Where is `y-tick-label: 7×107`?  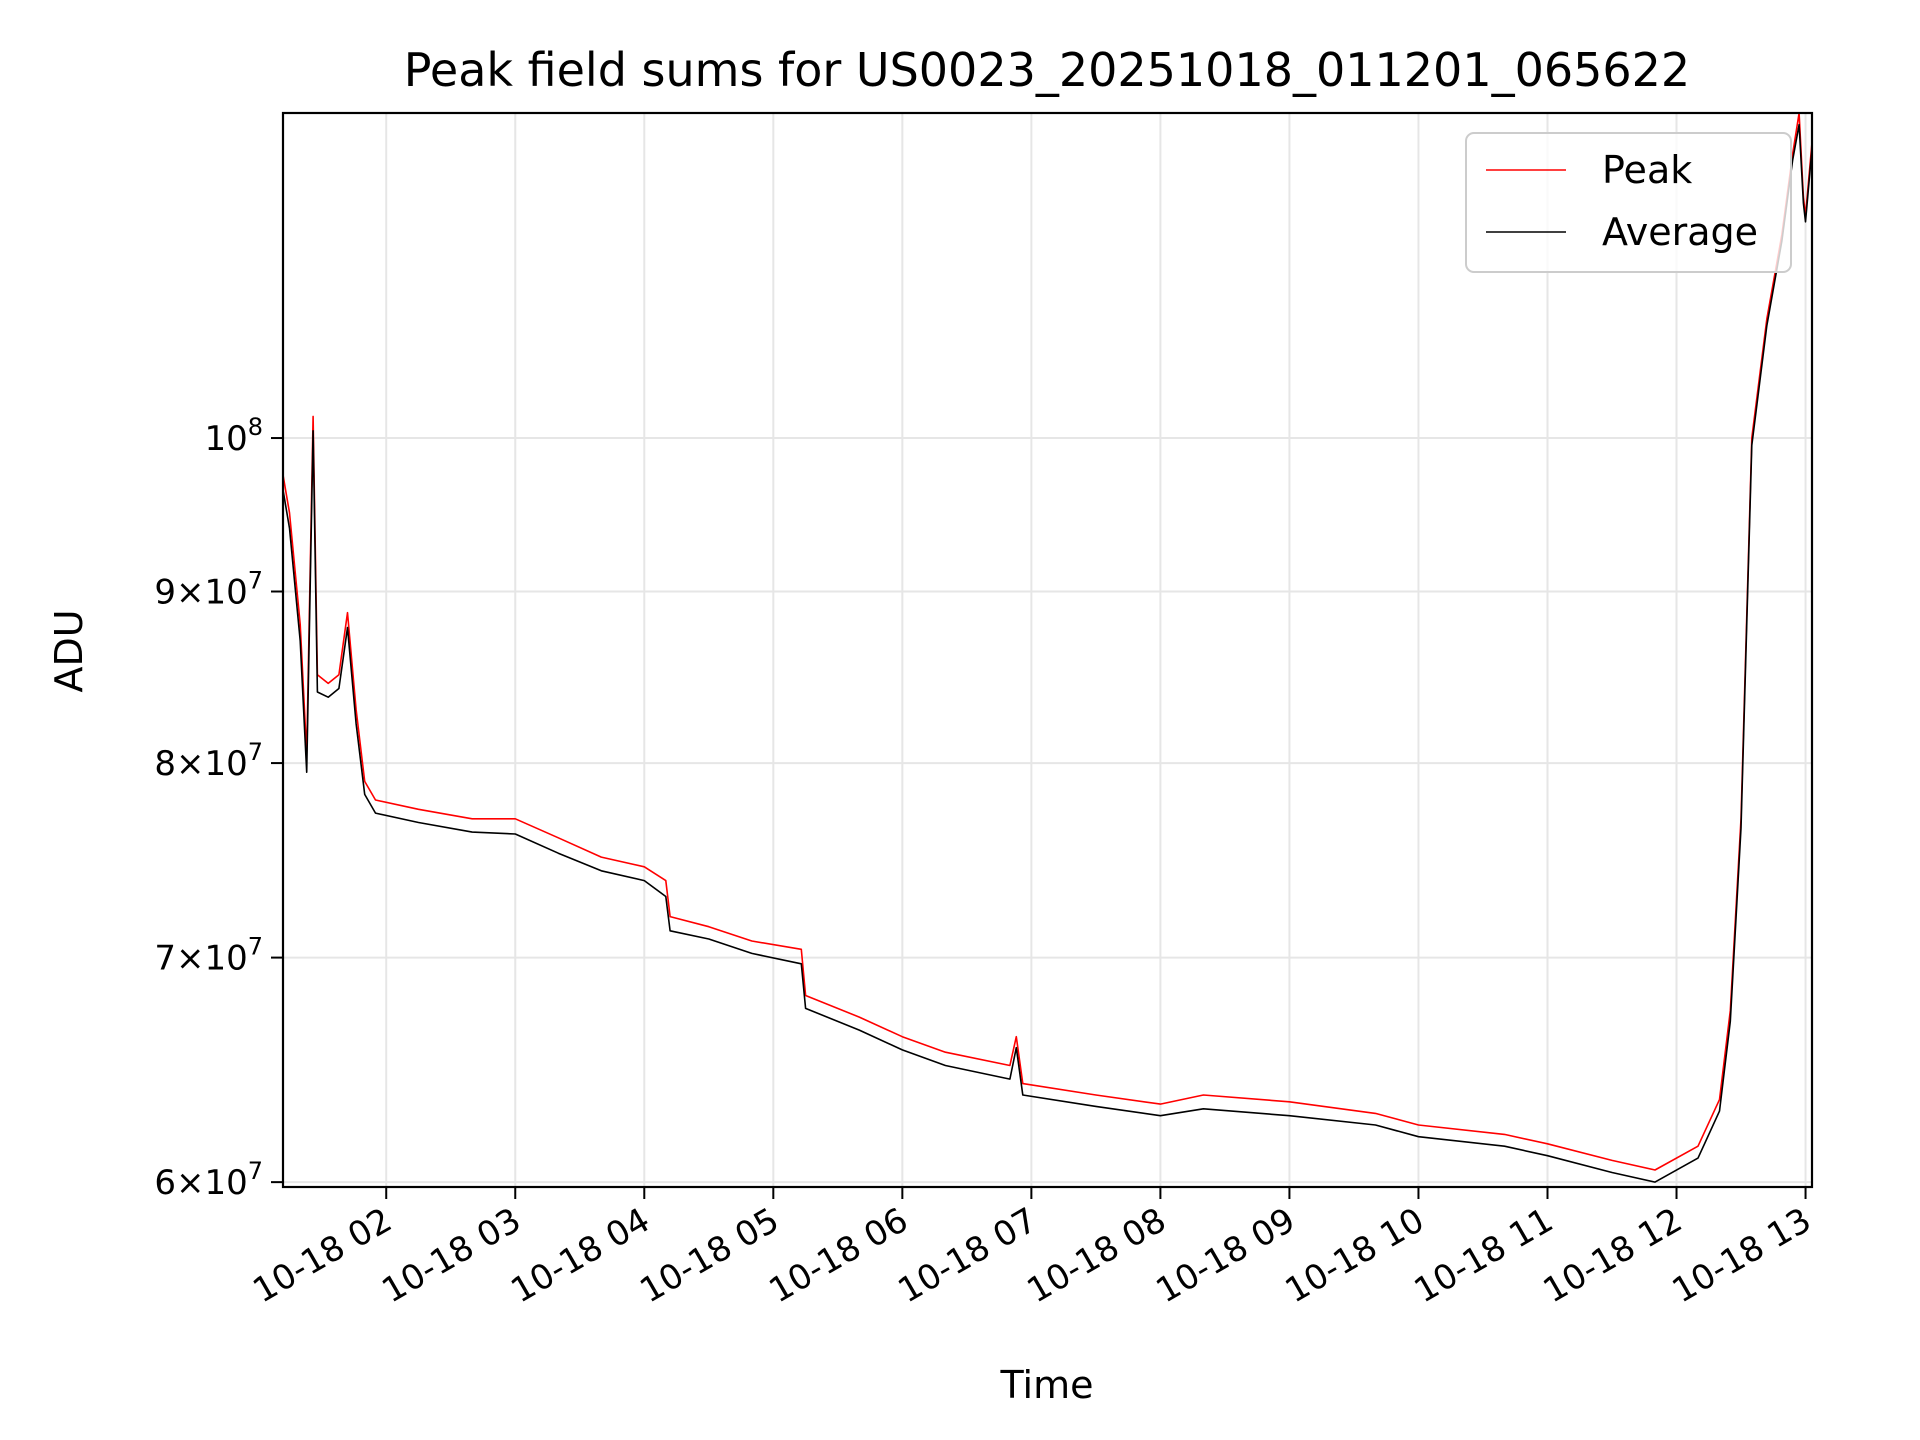 y-tick-label: 7×107 is located at coordinates (208, 956).